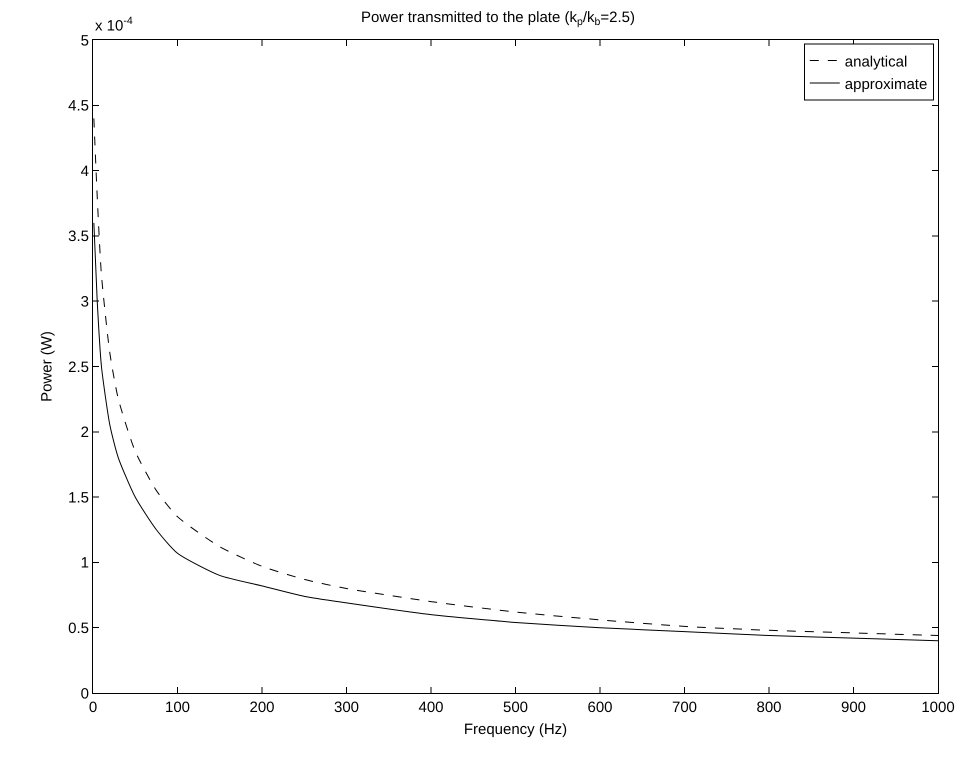 This screenshot has height=760, width=967. Describe the element at coordinates (431, 707) in the screenshot. I see `x-tick-label: 400` at that location.